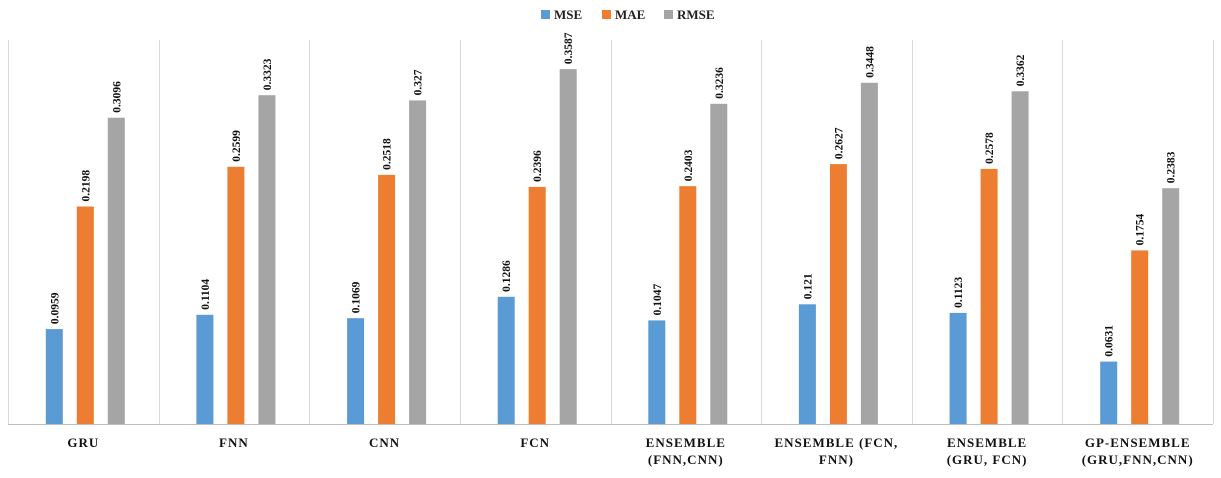  Describe the element at coordinates (55, 308) in the screenshot. I see `data-label-mse: 0.0959` at that location.